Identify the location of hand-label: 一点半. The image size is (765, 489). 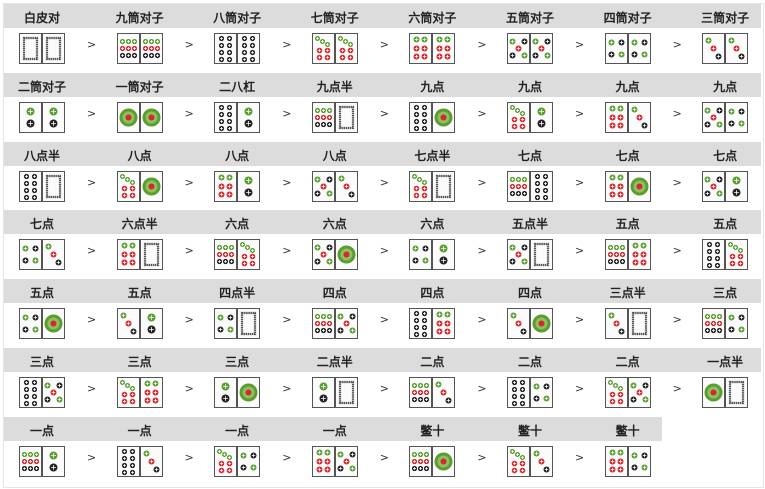
(725, 362).